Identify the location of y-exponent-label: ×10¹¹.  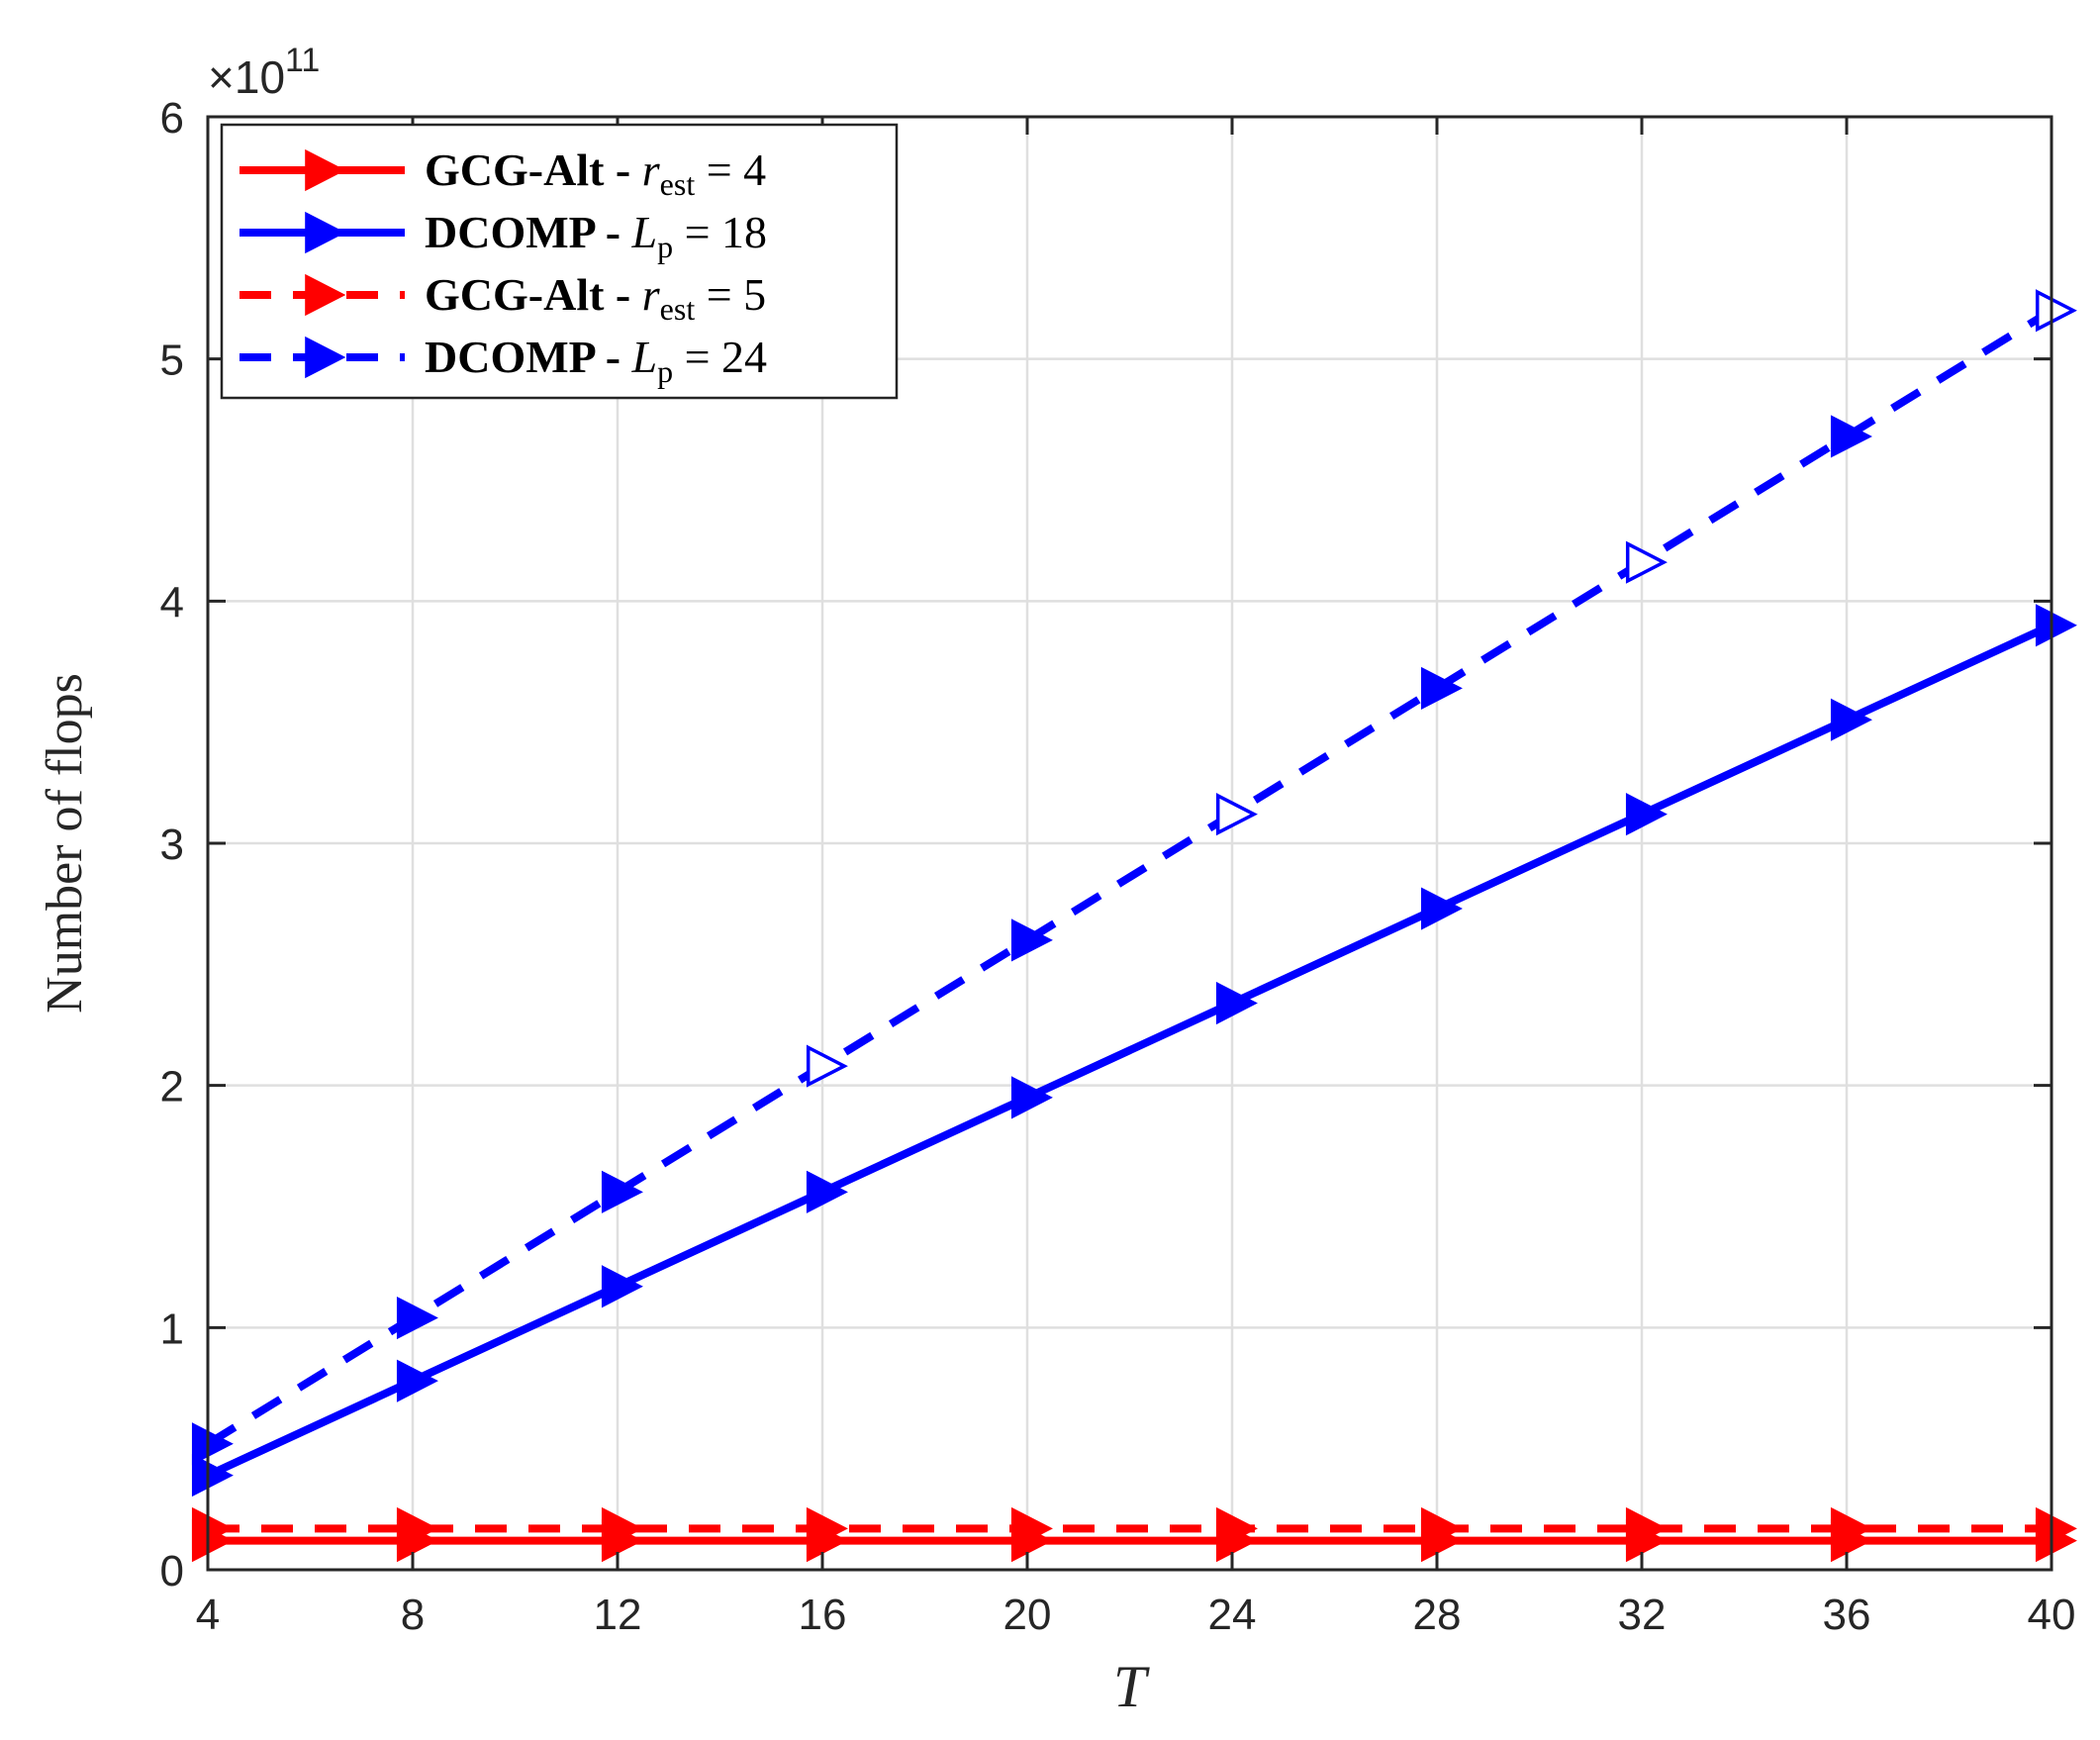
(264, 72).